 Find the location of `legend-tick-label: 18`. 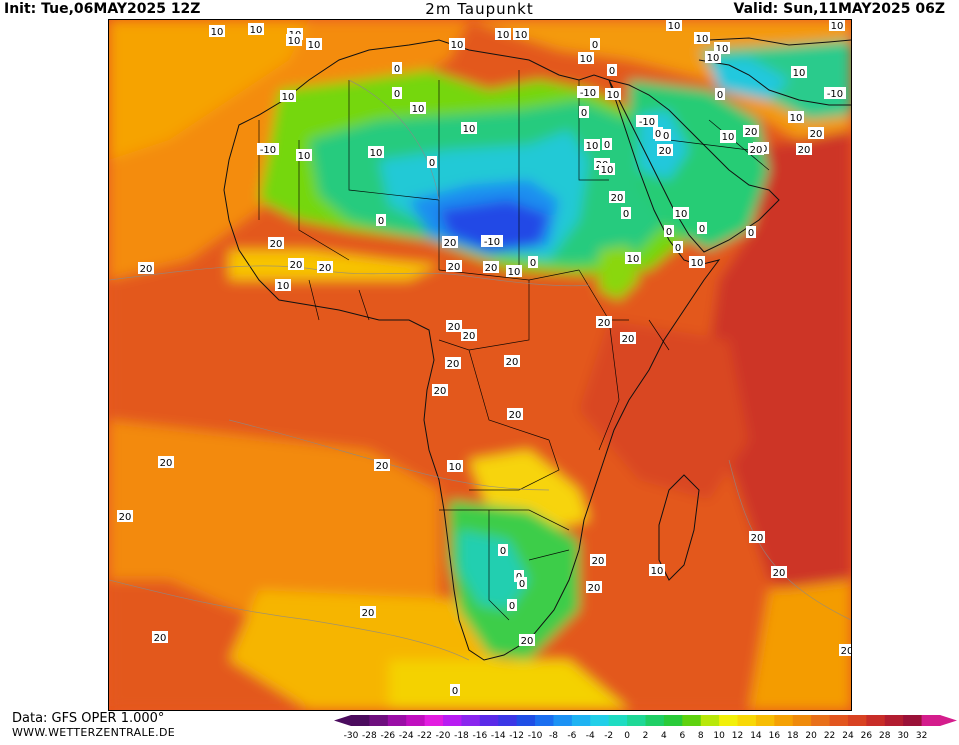

legend-tick-label: 18 is located at coordinates (793, 736).